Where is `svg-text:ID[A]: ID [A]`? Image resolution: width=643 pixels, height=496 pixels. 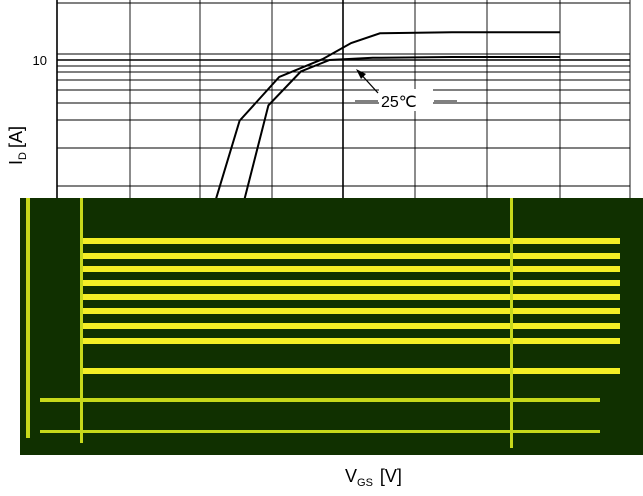
svg-text:ID[A]: ID [A] is located at coordinates (17, 145).